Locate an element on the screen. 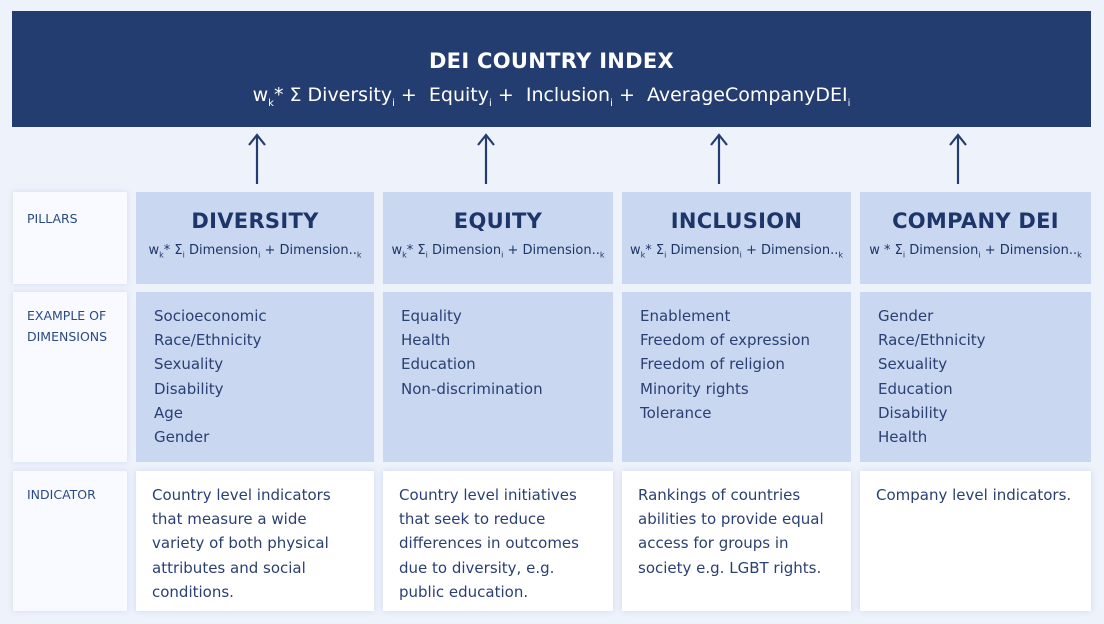 The height and width of the screenshot is (624, 1104). row-label-pillars: PILLARS is located at coordinates (52, 218).